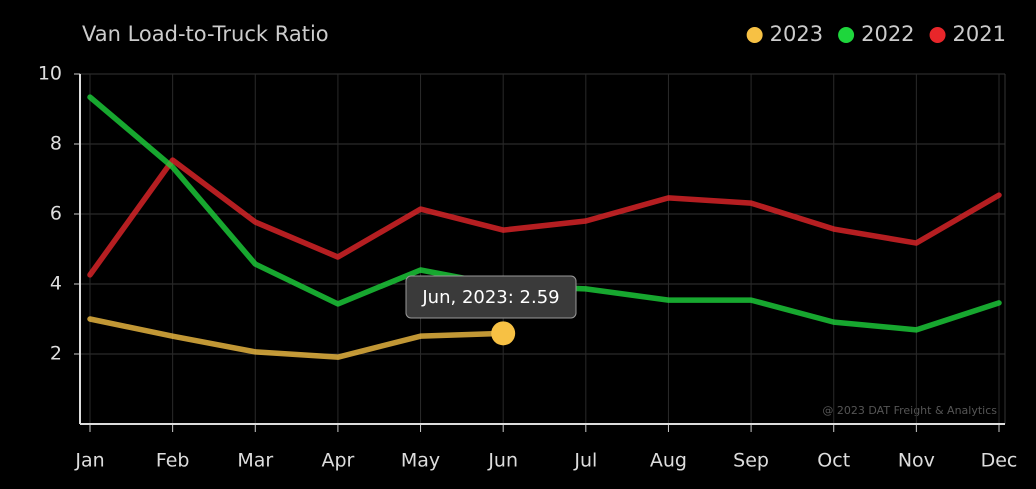  What do you see at coordinates (796, 34) in the screenshot?
I see `legend-label: 2023` at bounding box center [796, 34].